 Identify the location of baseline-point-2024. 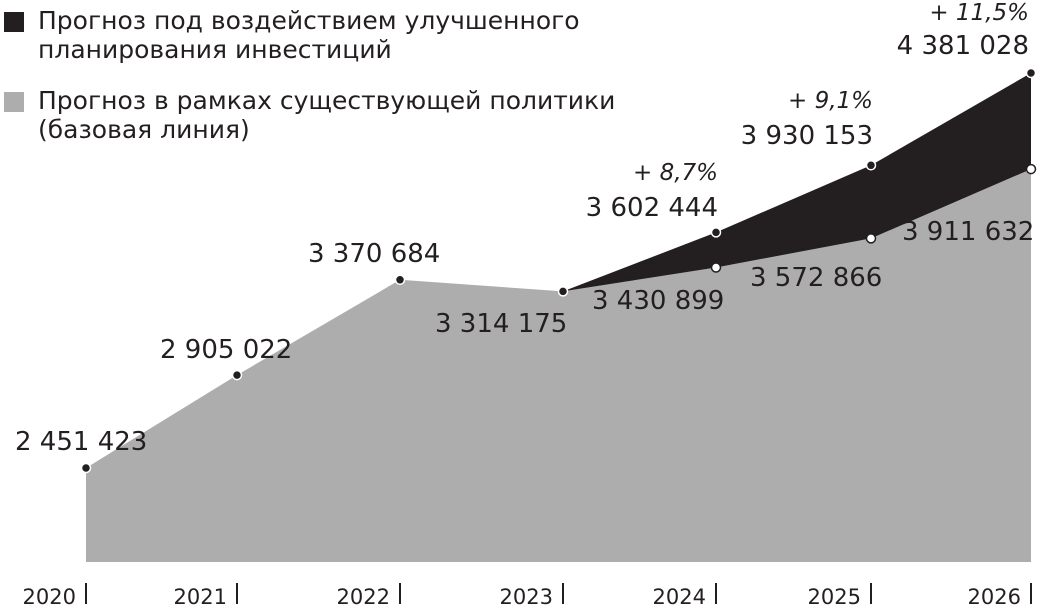
(716, 267).